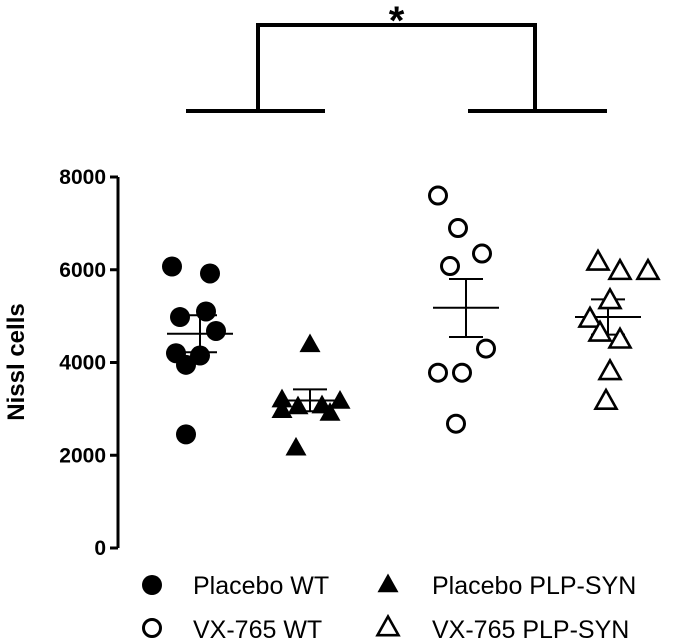 The image size is (680, 643). Describe the element at coordinates (397, 21) in the screenshot. I see `significance-label: *` at that location.